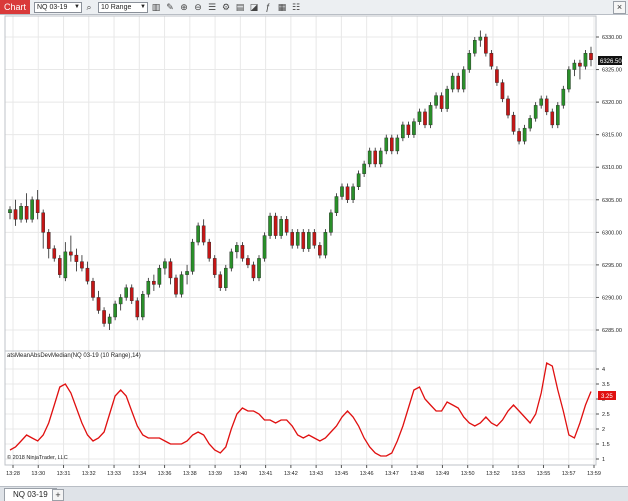  Describe the element at coordinates (123, 7) in the screenshot. I see `period-selector: 10 Range ▼` at that location.